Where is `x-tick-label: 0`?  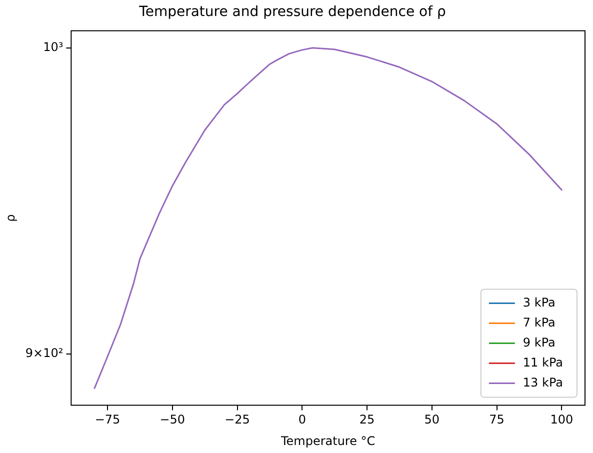
x-tick-label: 0 is located at coordinates (302, 419).